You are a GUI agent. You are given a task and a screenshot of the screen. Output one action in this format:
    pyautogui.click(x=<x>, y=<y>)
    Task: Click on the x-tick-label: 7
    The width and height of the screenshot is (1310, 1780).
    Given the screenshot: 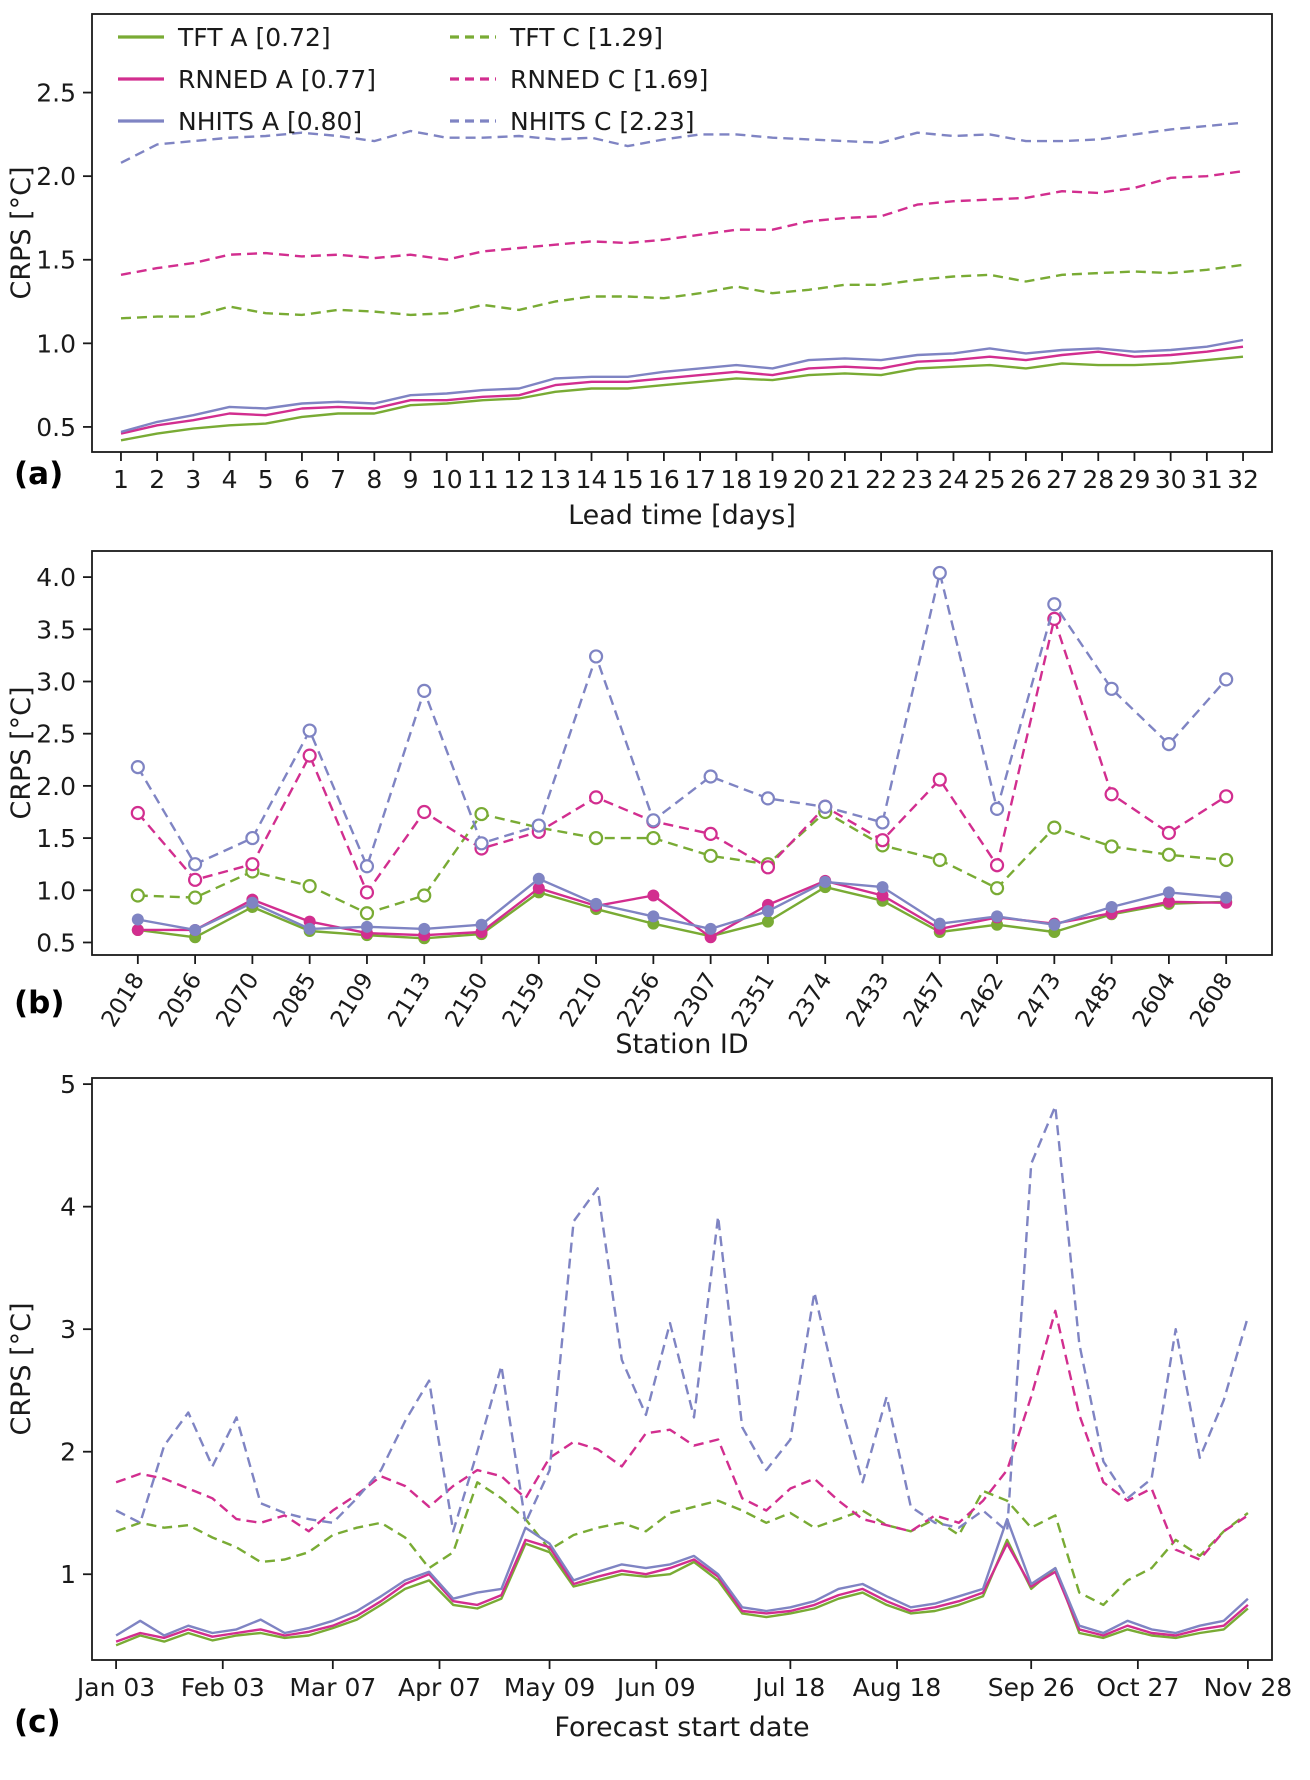 What is the action you would take?
    pyautogui.click(x=338, y=479)
    